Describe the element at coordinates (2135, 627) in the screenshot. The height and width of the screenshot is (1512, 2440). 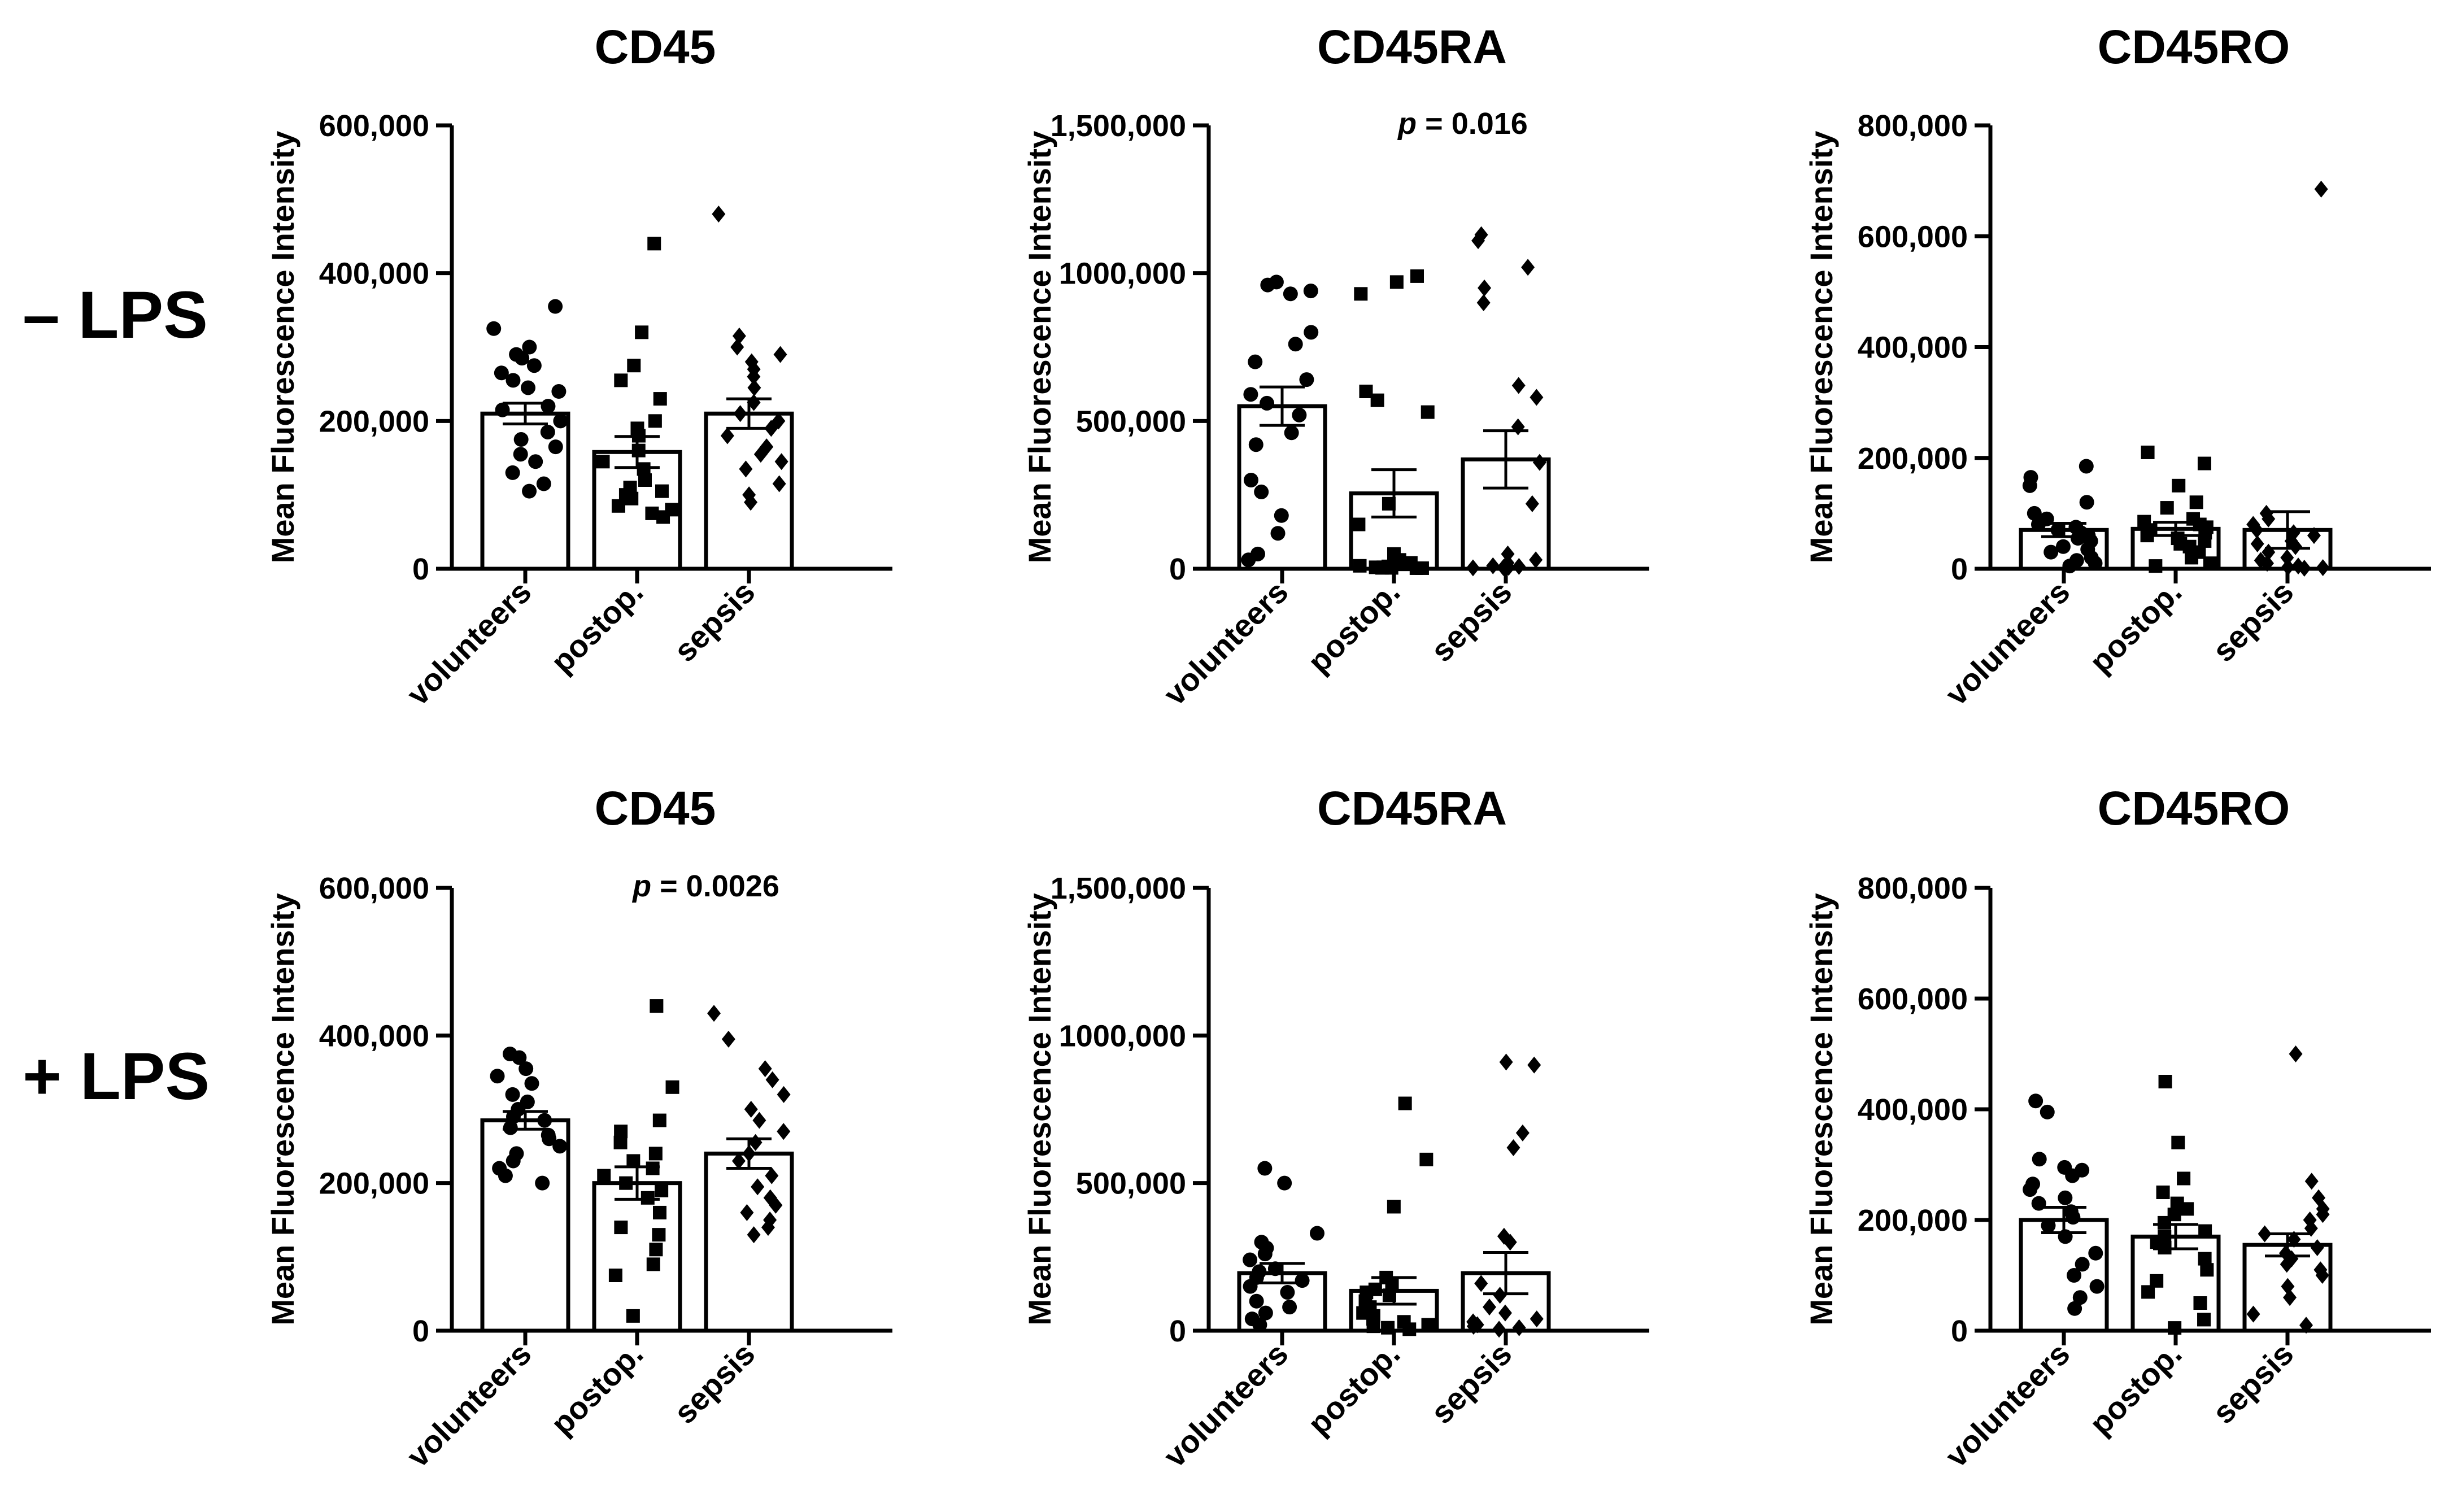
I see `p3-category-label: postop.` at that location.